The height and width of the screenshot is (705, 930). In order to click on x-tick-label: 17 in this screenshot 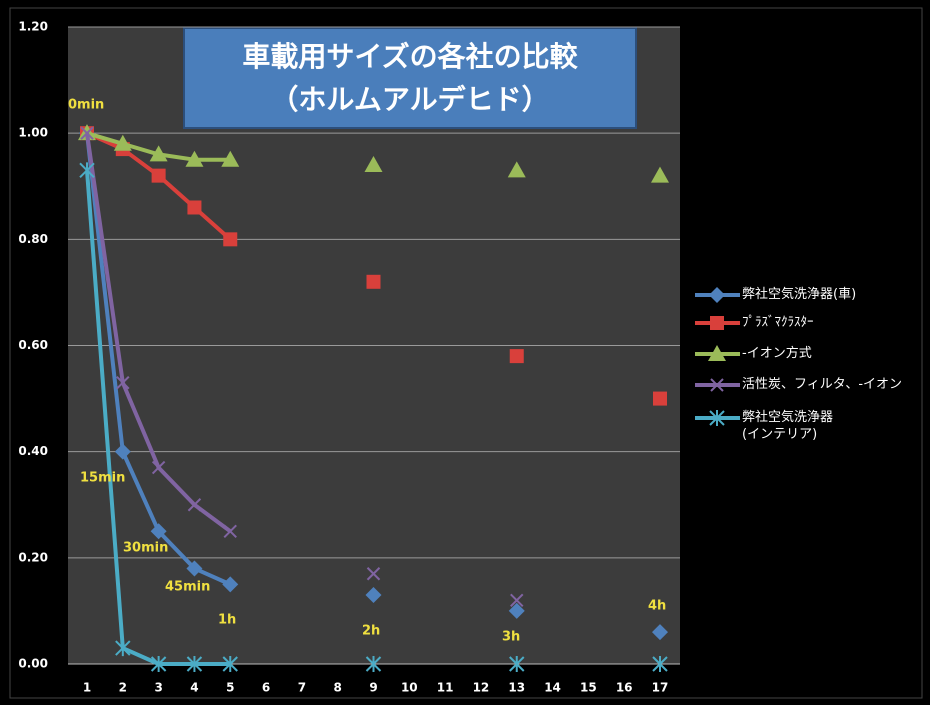, I will do `click(660, 688)`.